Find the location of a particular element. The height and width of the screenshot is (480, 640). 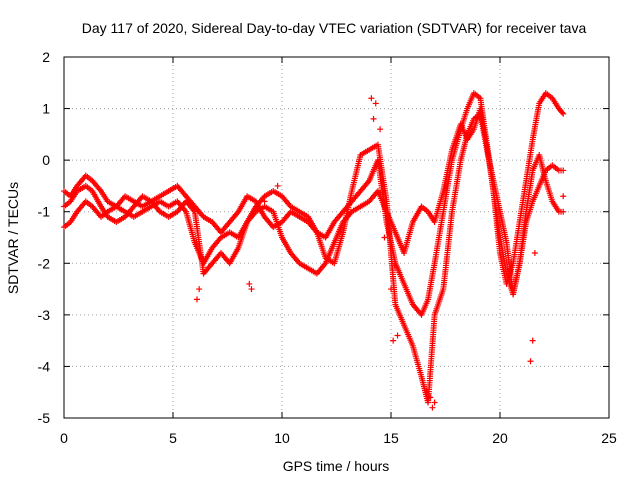

x-tick-labels: 0 5 10 15 20 25 is located at coordinates (338, 438).